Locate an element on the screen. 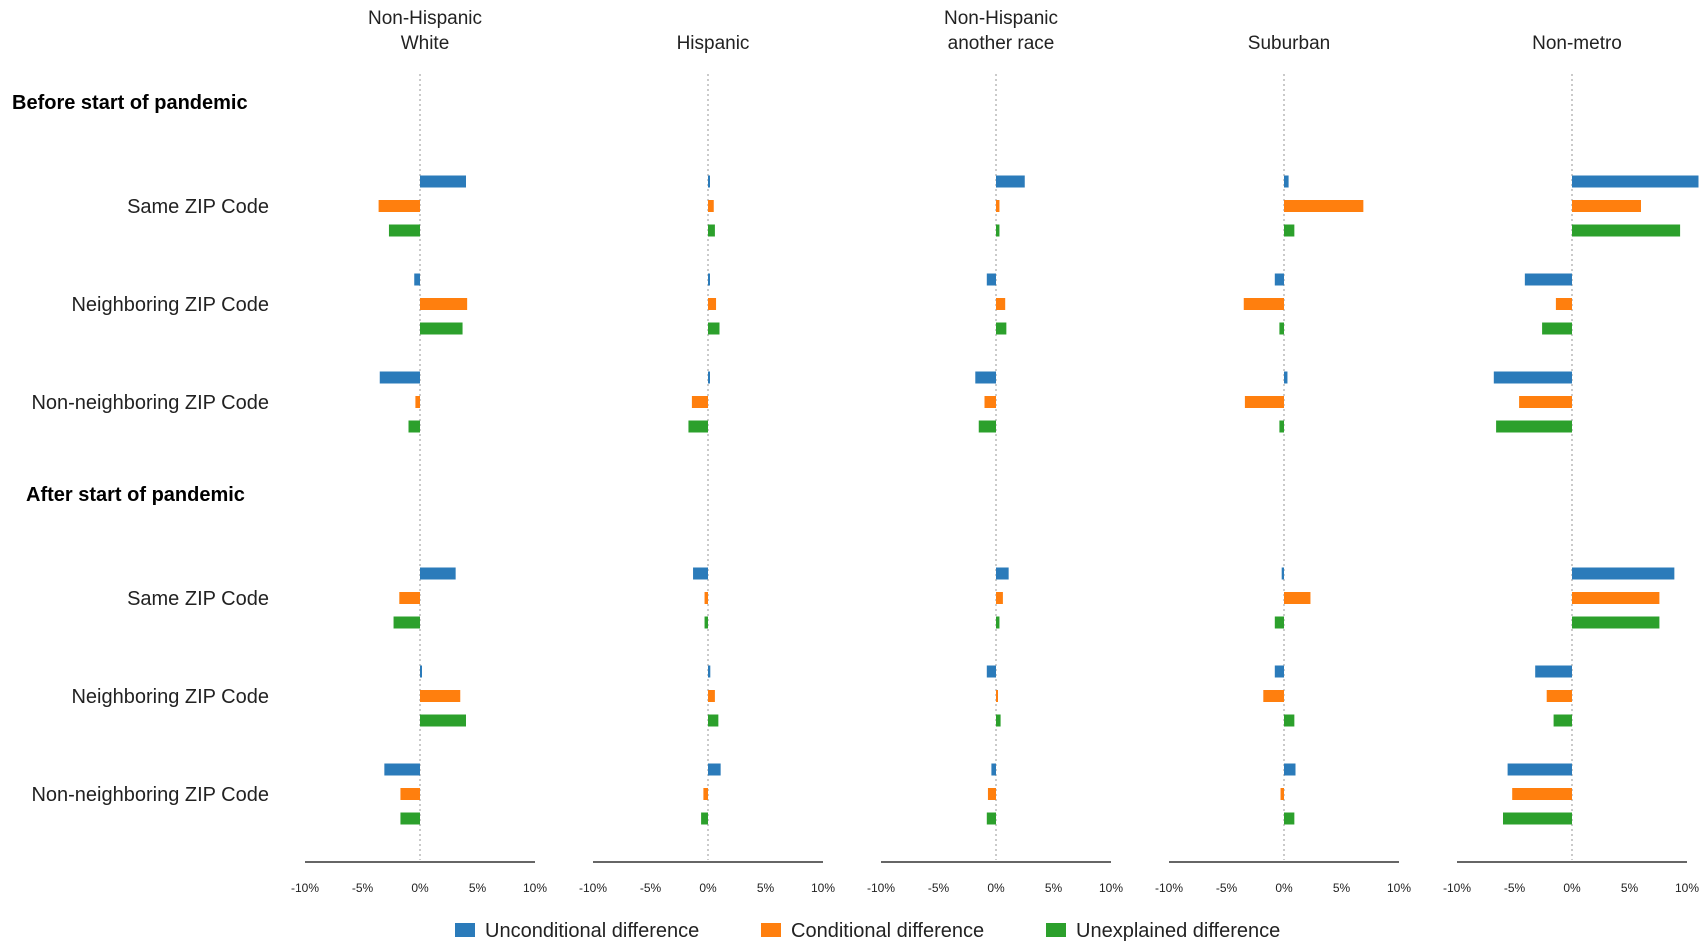 Image resolution: width=1703 pixels, height=949 pixels. panel-title: Suburban is located at coordinates (1289, 43).